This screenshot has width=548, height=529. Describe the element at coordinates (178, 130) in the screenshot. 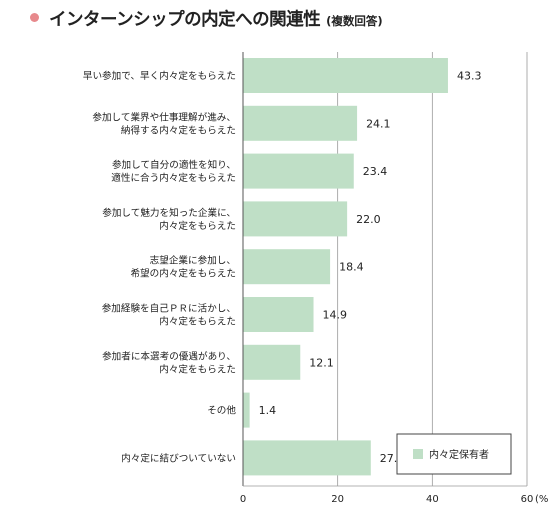

I see `category-label: 納得する内々定をもらえた` at that location.